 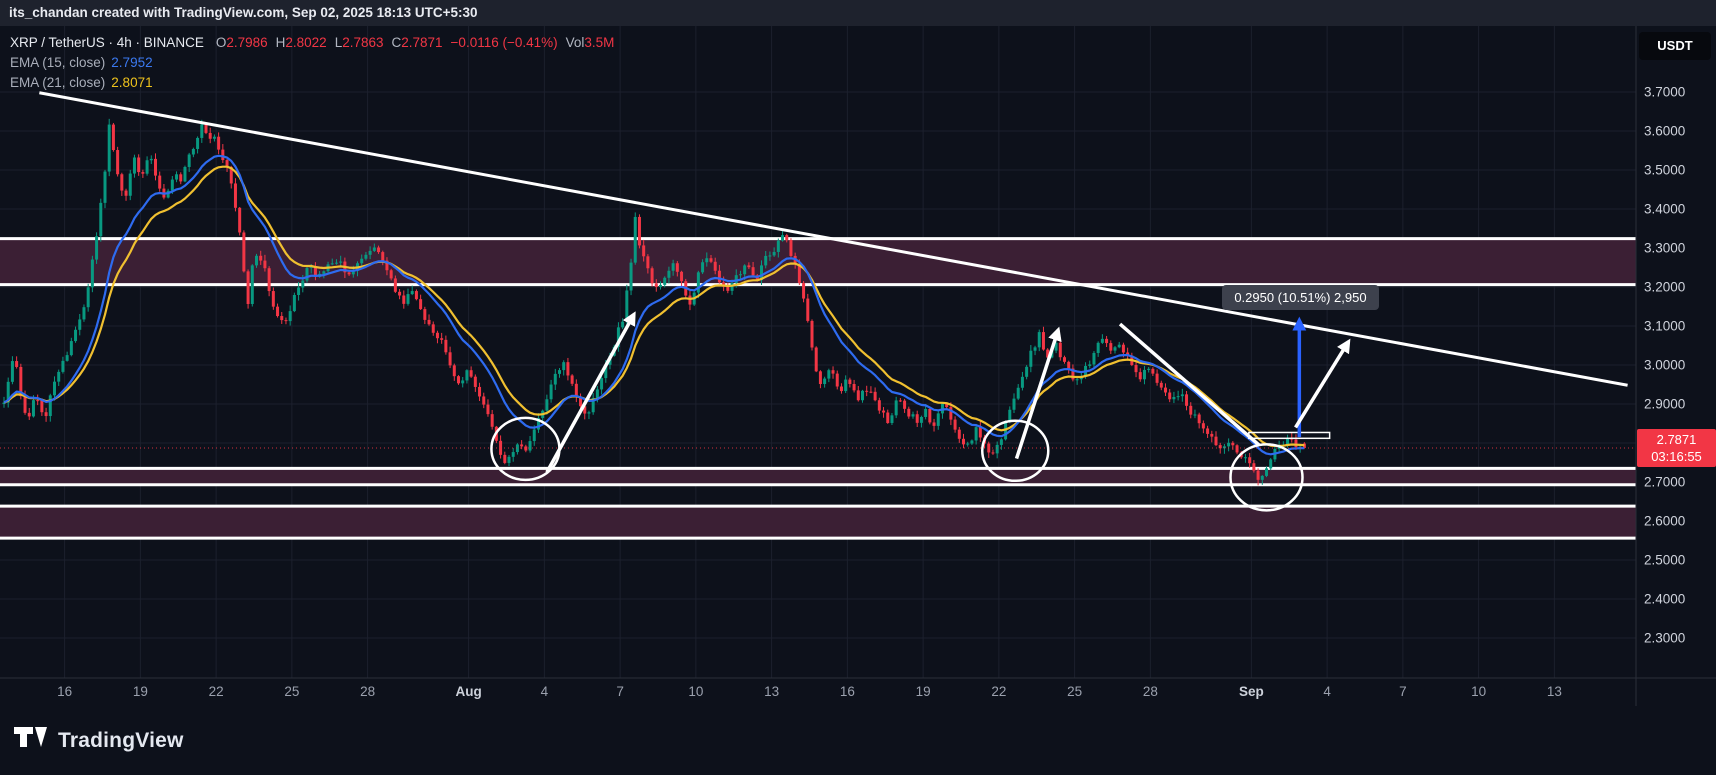 I want to click on ohlc-close-label: C, so click(x=396, y=42).